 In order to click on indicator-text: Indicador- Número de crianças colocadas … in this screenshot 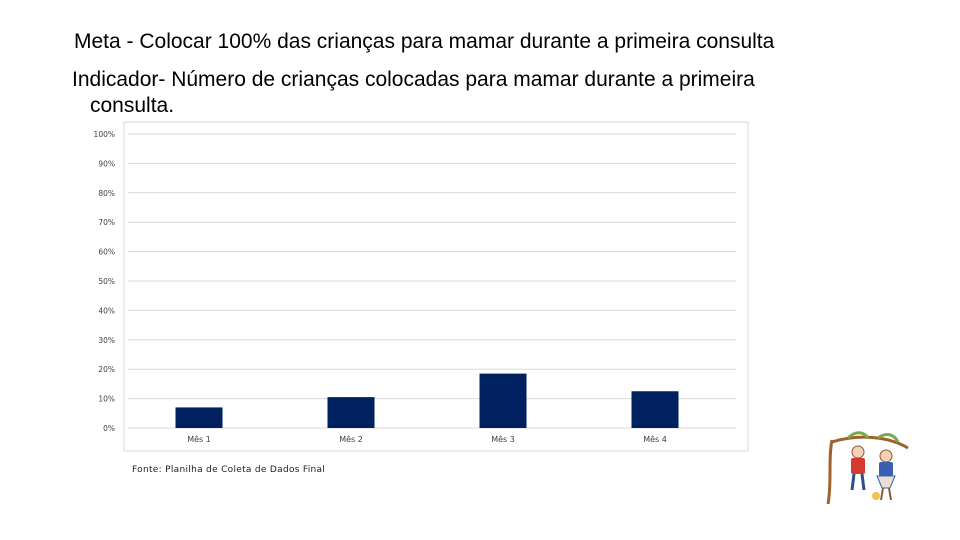, I will do `click(413, 79)`.